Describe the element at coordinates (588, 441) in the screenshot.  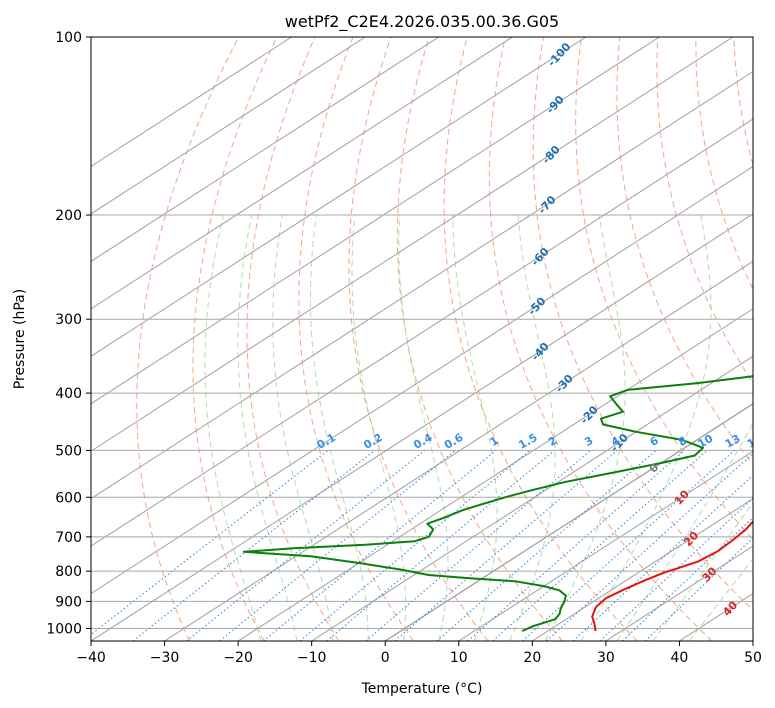
I see `mixing-ratio-label: 3` at that location.